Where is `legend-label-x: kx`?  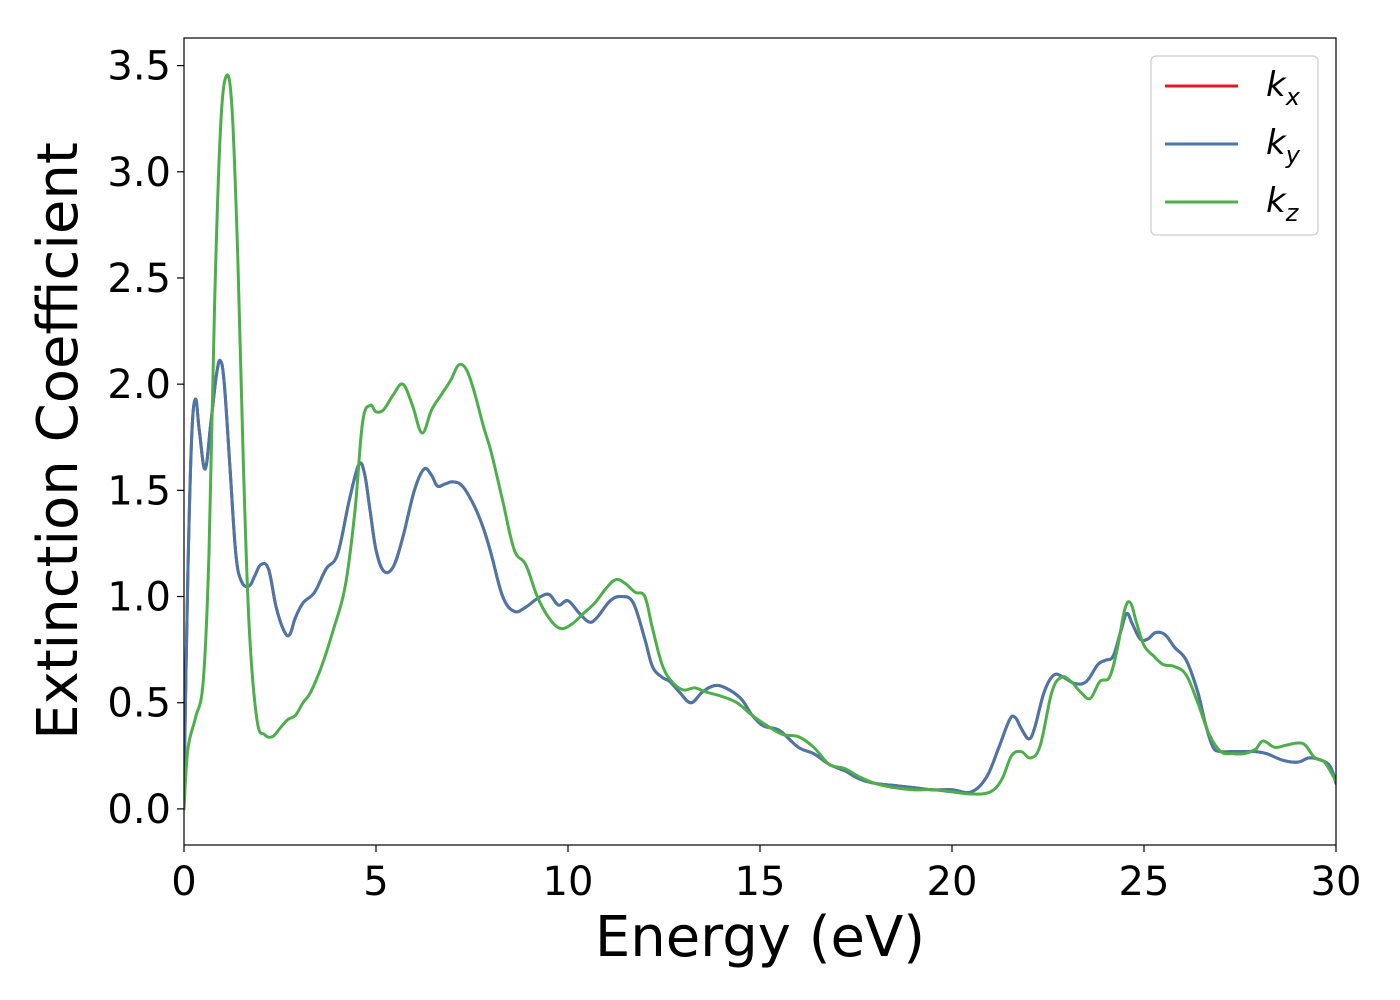
legend-label-x: kx is located at coordinates (1283, 88).